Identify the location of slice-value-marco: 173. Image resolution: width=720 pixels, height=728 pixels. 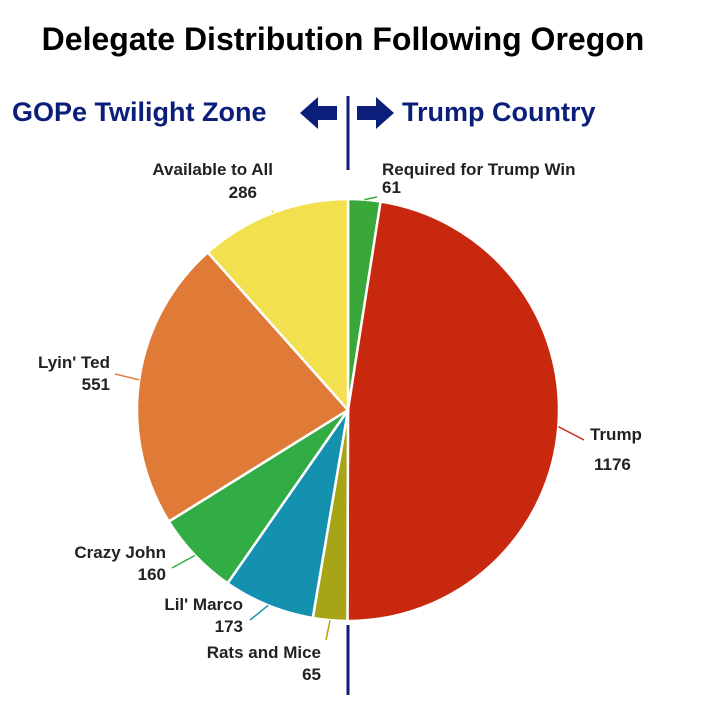
(229, 626).